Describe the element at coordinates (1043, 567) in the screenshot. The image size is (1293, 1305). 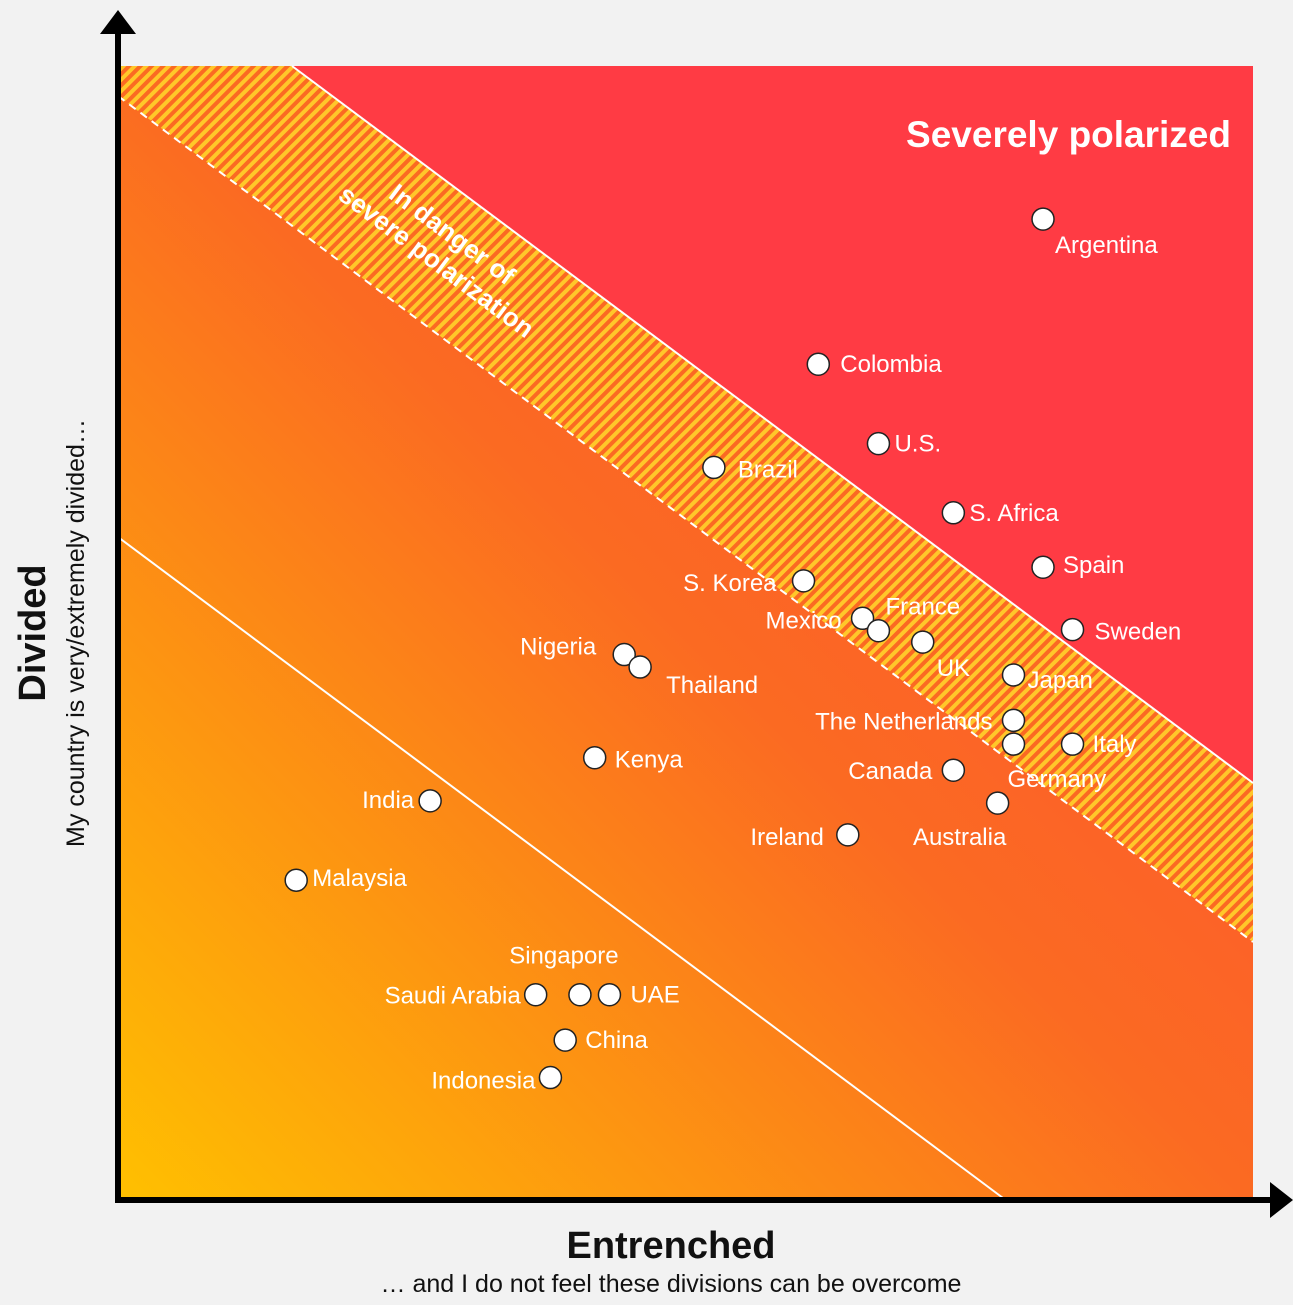
I see `point-spain` at that location.